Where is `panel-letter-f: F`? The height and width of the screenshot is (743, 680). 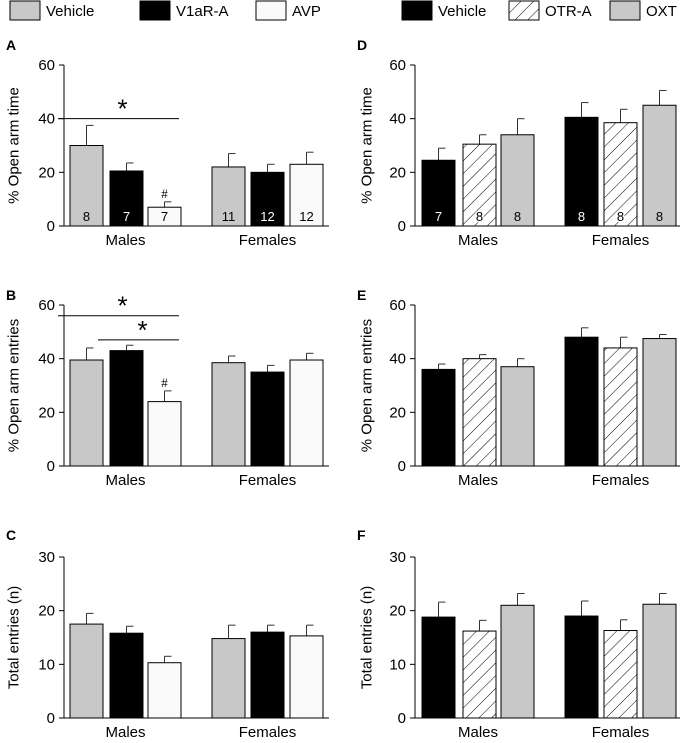 panel-letter-f: F is located at coordinates (361, 535).